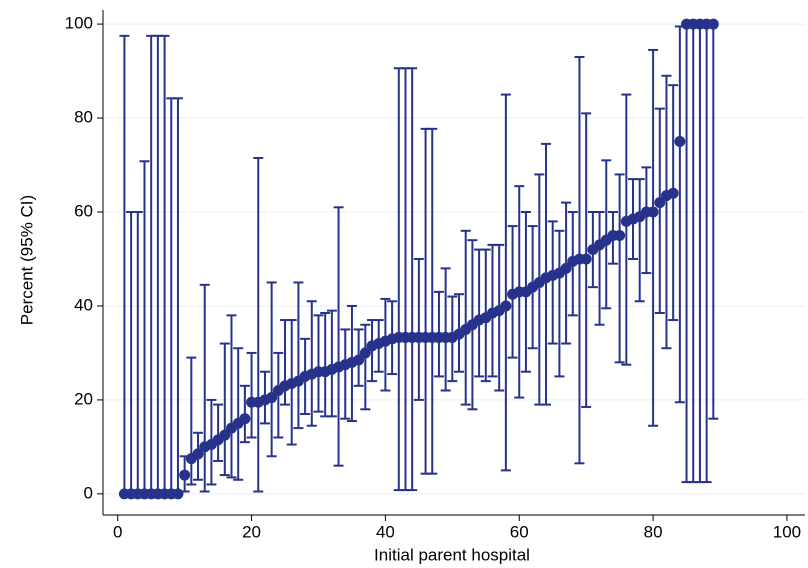 The image size is (808, 568). Describe the element at coordinates (83, 210) in the screenshot. I see `y-tick-label: 60` at that location.